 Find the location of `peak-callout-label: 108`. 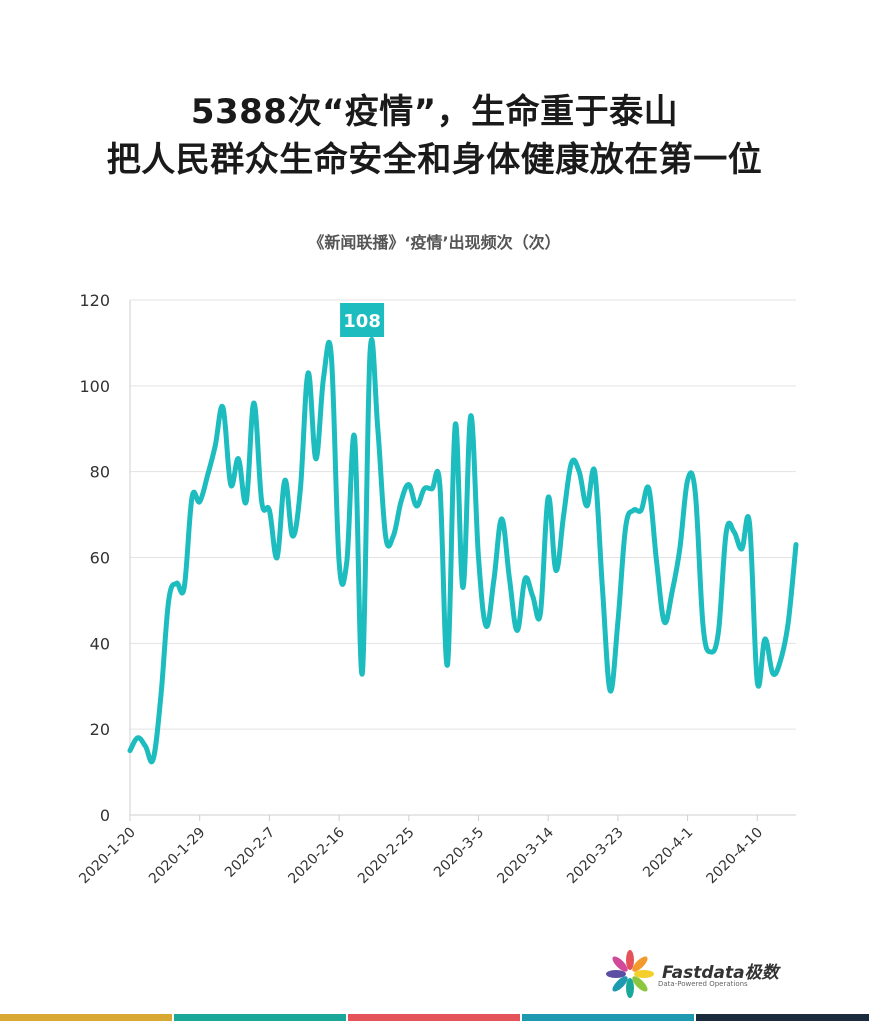

peak-callout-label: 108 is located at coordinates (362, 321).